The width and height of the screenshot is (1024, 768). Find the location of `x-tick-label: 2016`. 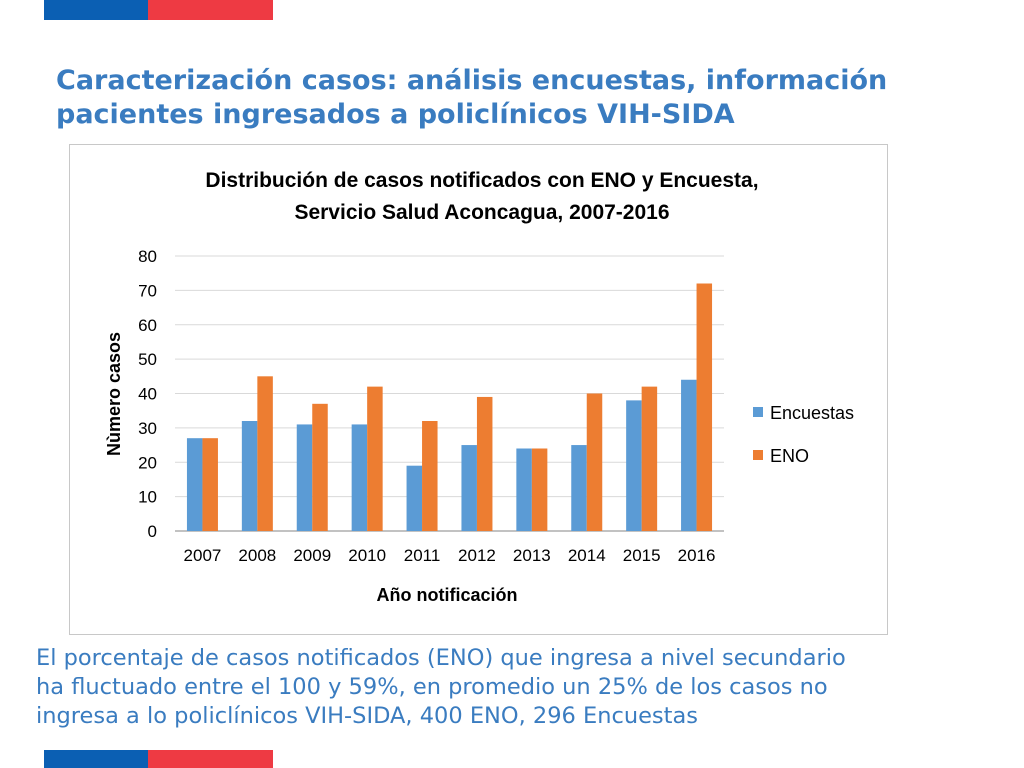

x-tick-label: 2016 is located at coordinates (697, 555).